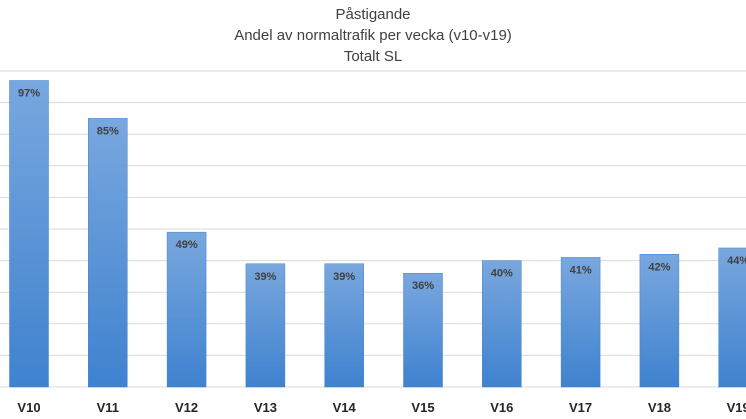 This screenshot has width=746, height=419. What do you see at coordinates (108, 131) in the screenshot?
I see `data-label-v11: 85%` at bounding box center [108, 131].